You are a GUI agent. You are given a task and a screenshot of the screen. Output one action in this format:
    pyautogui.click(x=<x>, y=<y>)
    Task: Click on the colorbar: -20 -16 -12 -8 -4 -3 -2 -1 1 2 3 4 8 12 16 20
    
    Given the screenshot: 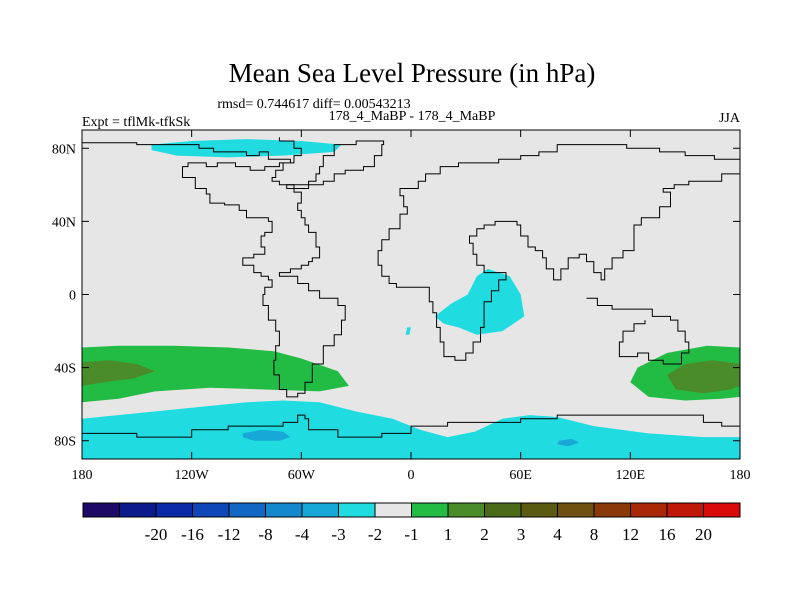 What is the action you would take?
    pyautogui.click(x=411, y=523)
    